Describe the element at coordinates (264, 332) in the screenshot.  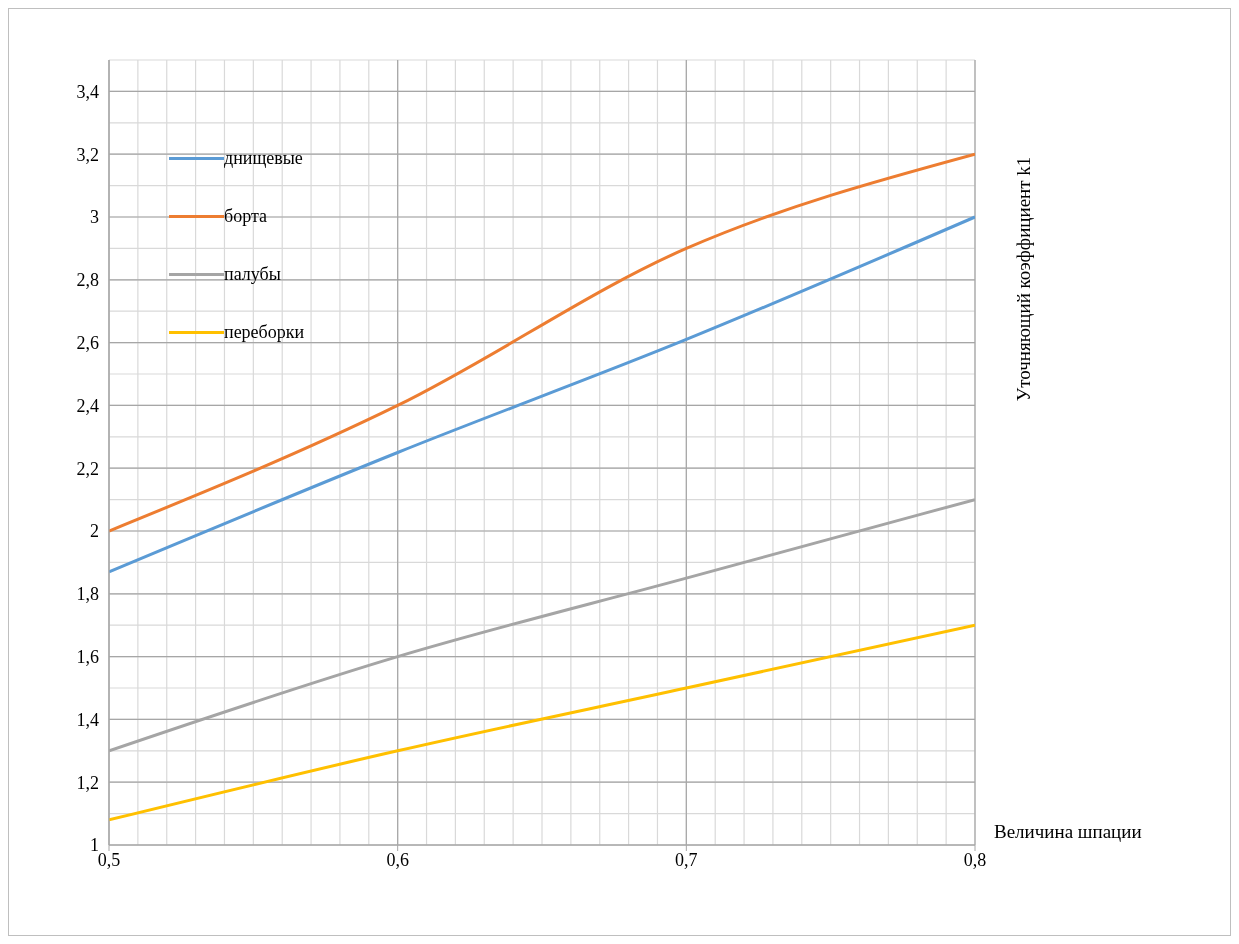
I see `legend-label: переборки` at that location.